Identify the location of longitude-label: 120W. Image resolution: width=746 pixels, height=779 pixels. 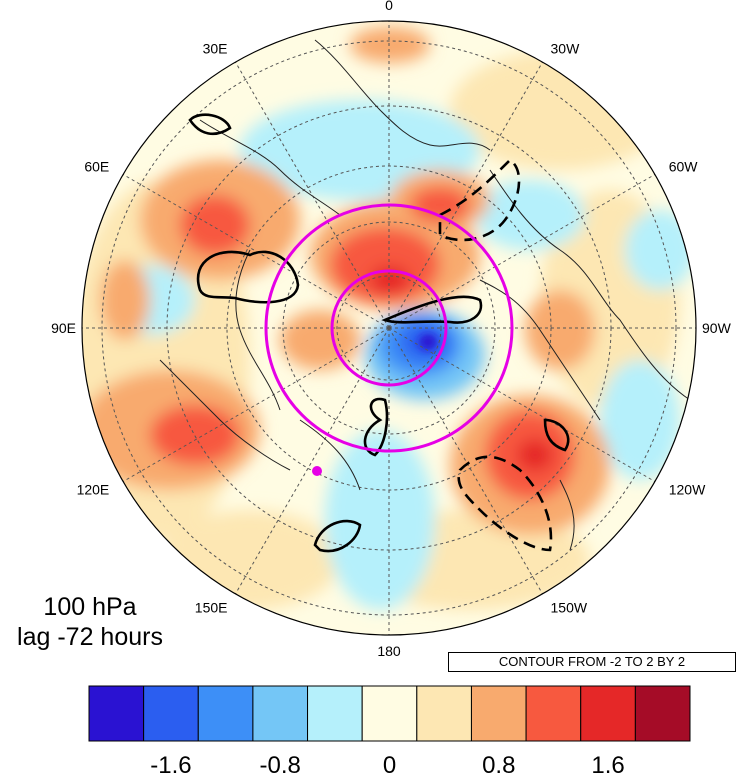
(687, 490).